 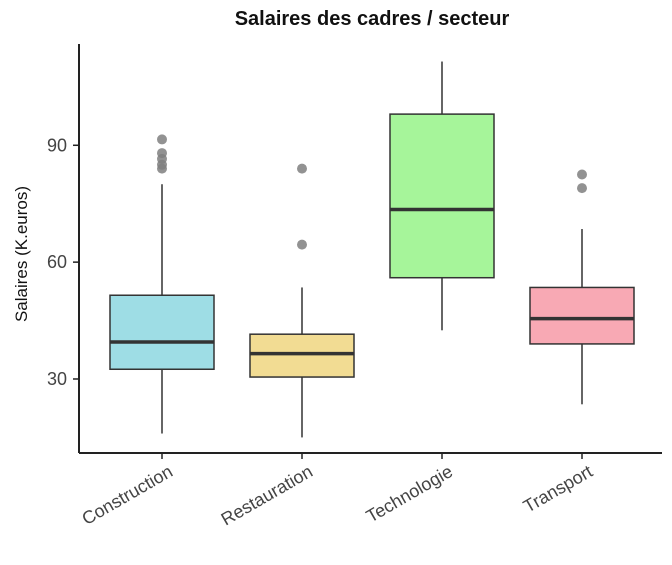 I want to click on box-transport, so click(x=582, y=315).